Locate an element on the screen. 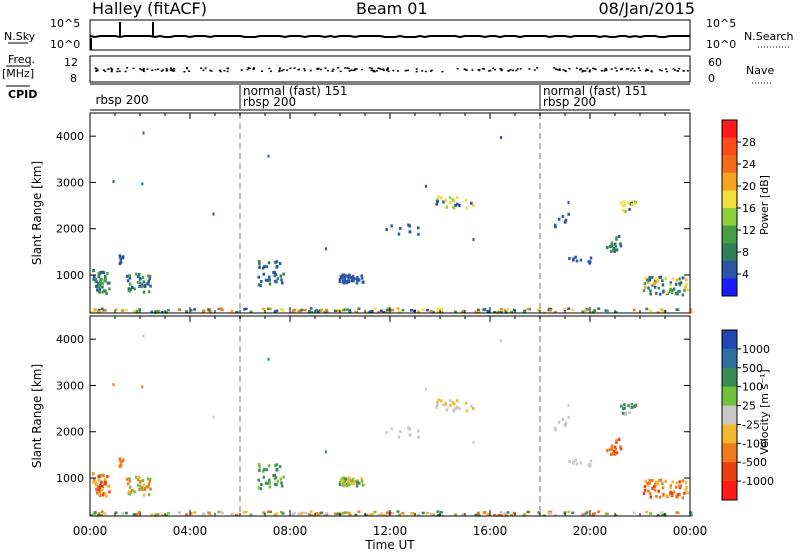  velocity-colorbar-swatch is located at coordinates (729, 377).